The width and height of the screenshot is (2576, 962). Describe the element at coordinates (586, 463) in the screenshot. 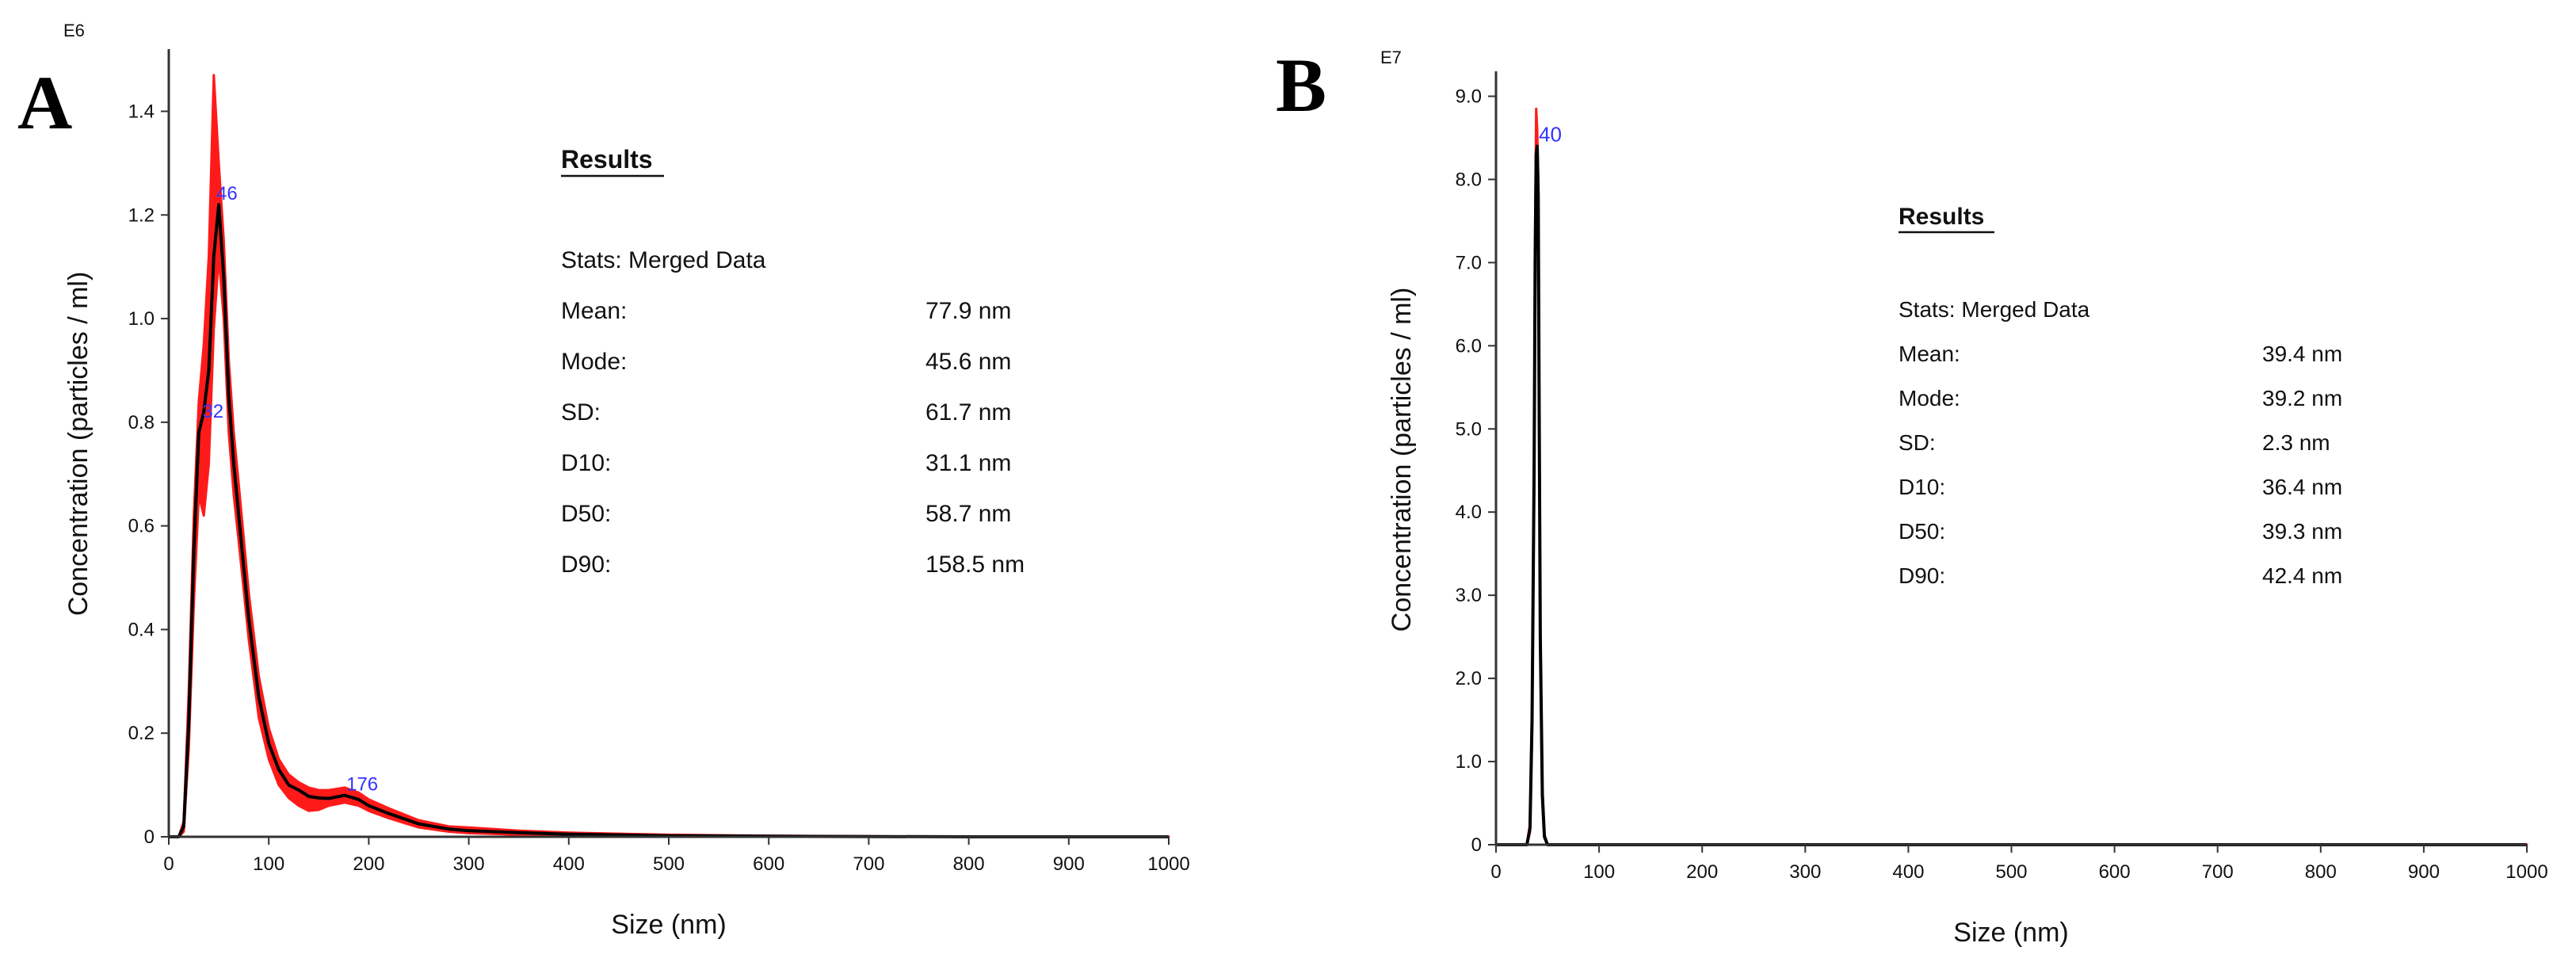

I see `stat-label-a-d10: D10:` at that location.